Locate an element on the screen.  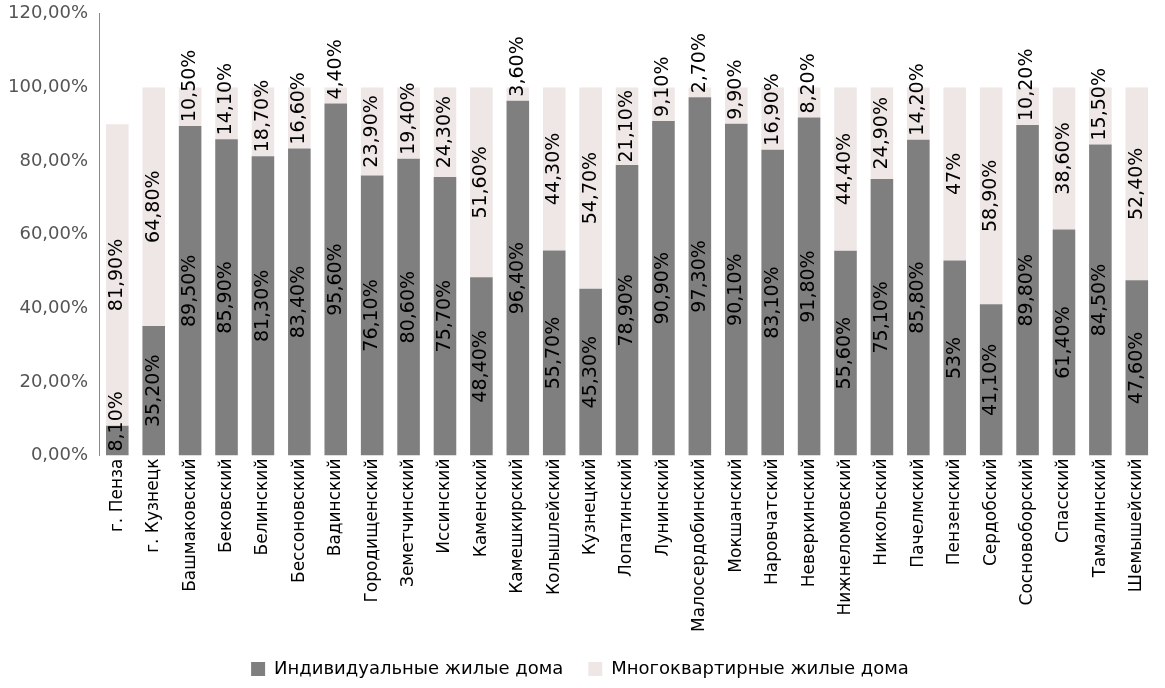
x-tick-label: Пензенский is located at coordinates (953, 512).